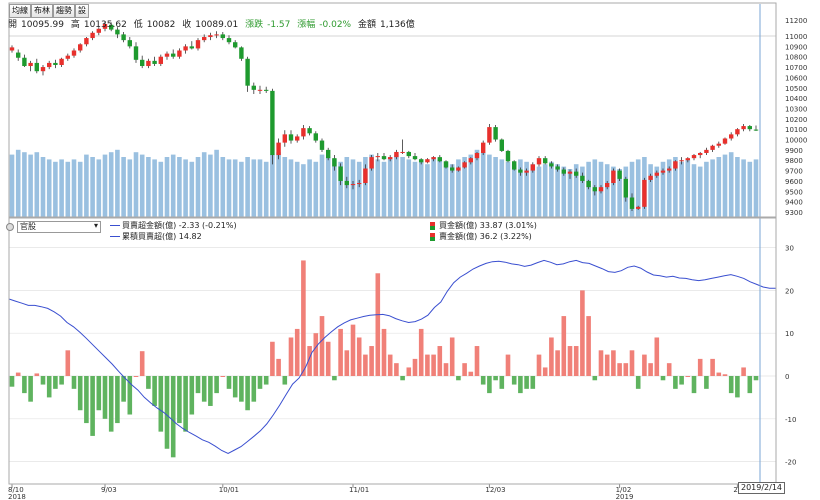 This screenshot has height=500, width=820. What do you see at coordinates (10, 227) in the screenshot?
I see `radio-icon` at bounding box center [10, 227].